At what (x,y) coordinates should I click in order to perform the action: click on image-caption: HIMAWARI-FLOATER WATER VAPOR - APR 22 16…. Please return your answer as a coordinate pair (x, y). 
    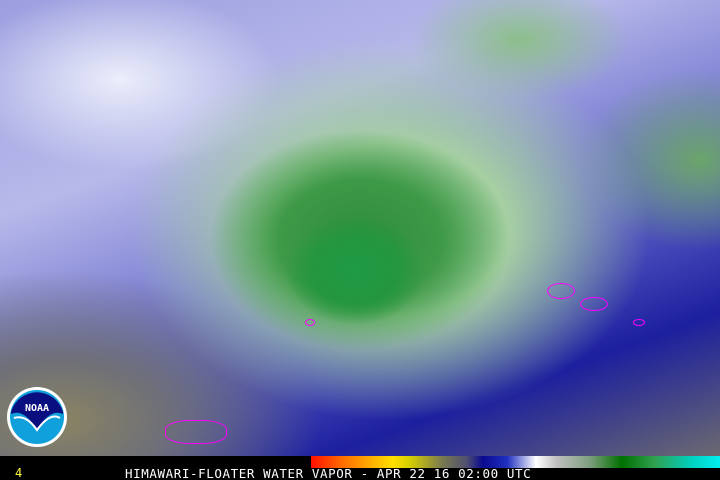
    Looking at the image, I should click on (328, 473).